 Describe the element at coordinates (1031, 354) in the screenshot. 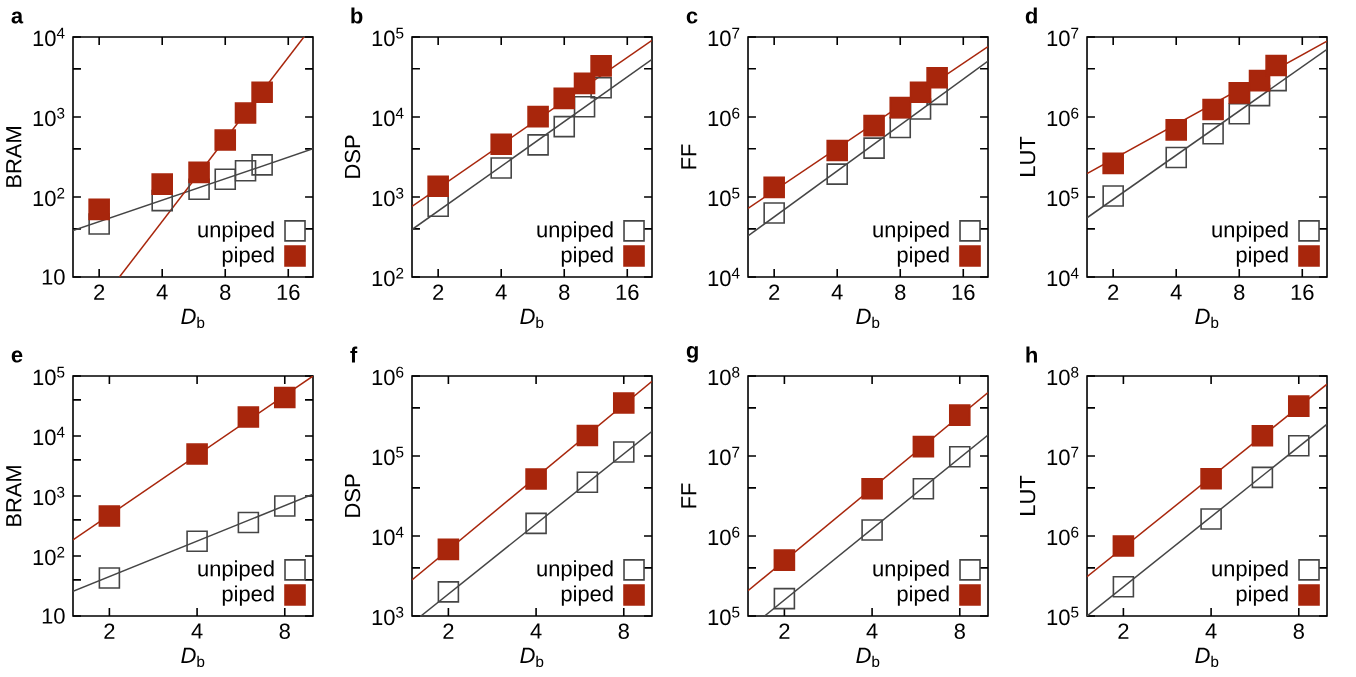

I see `chart-title: h` at that location.